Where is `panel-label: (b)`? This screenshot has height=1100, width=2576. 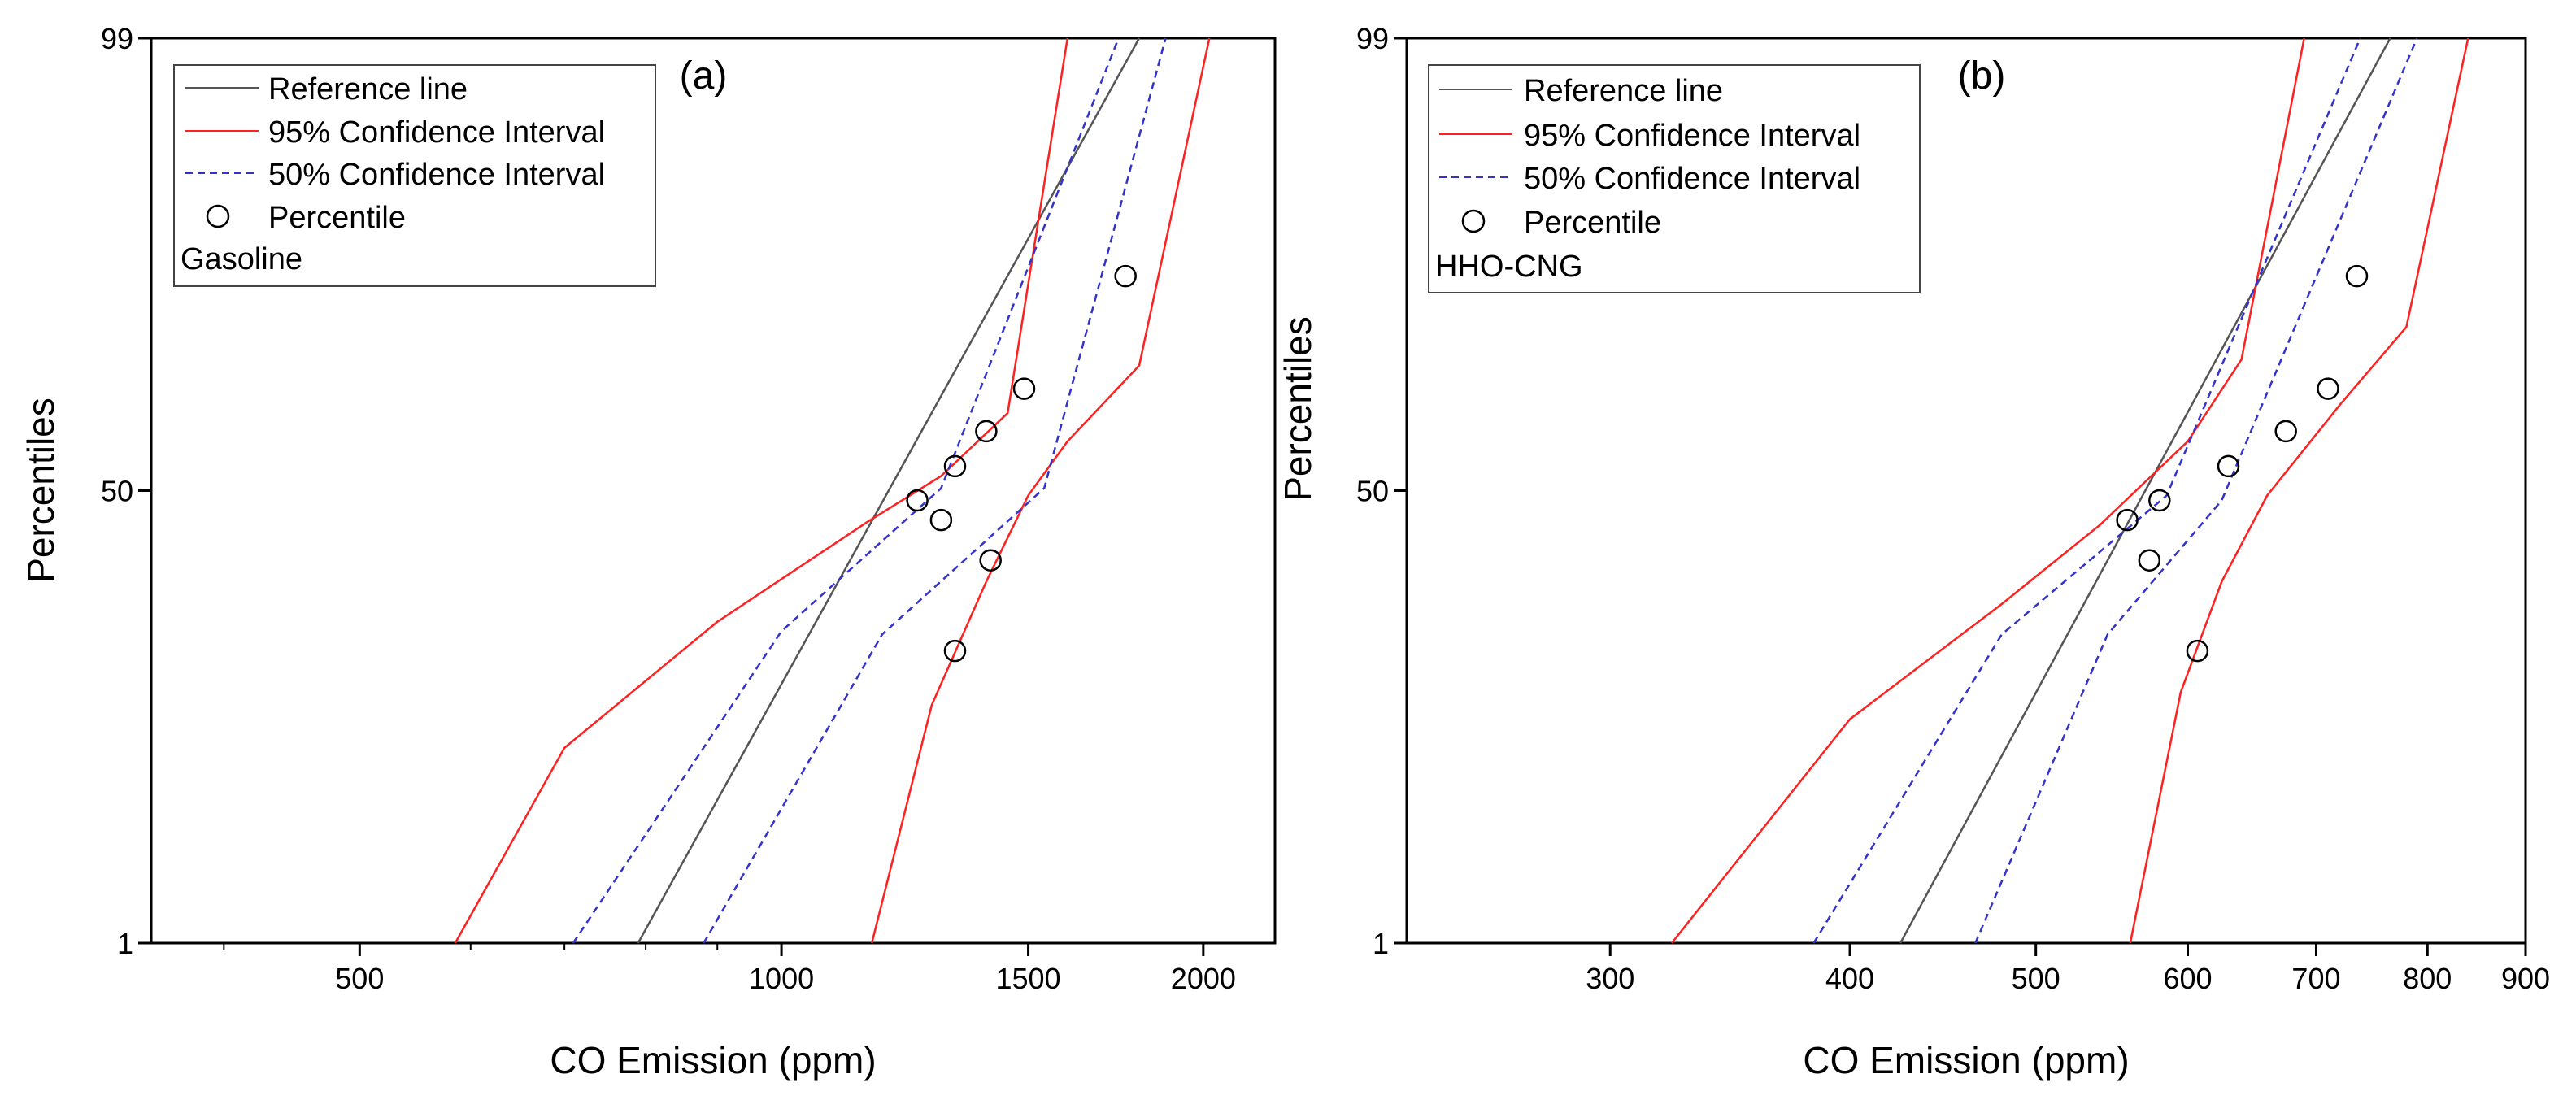 panel-label: (b) is located at coordinates (1982, 76).